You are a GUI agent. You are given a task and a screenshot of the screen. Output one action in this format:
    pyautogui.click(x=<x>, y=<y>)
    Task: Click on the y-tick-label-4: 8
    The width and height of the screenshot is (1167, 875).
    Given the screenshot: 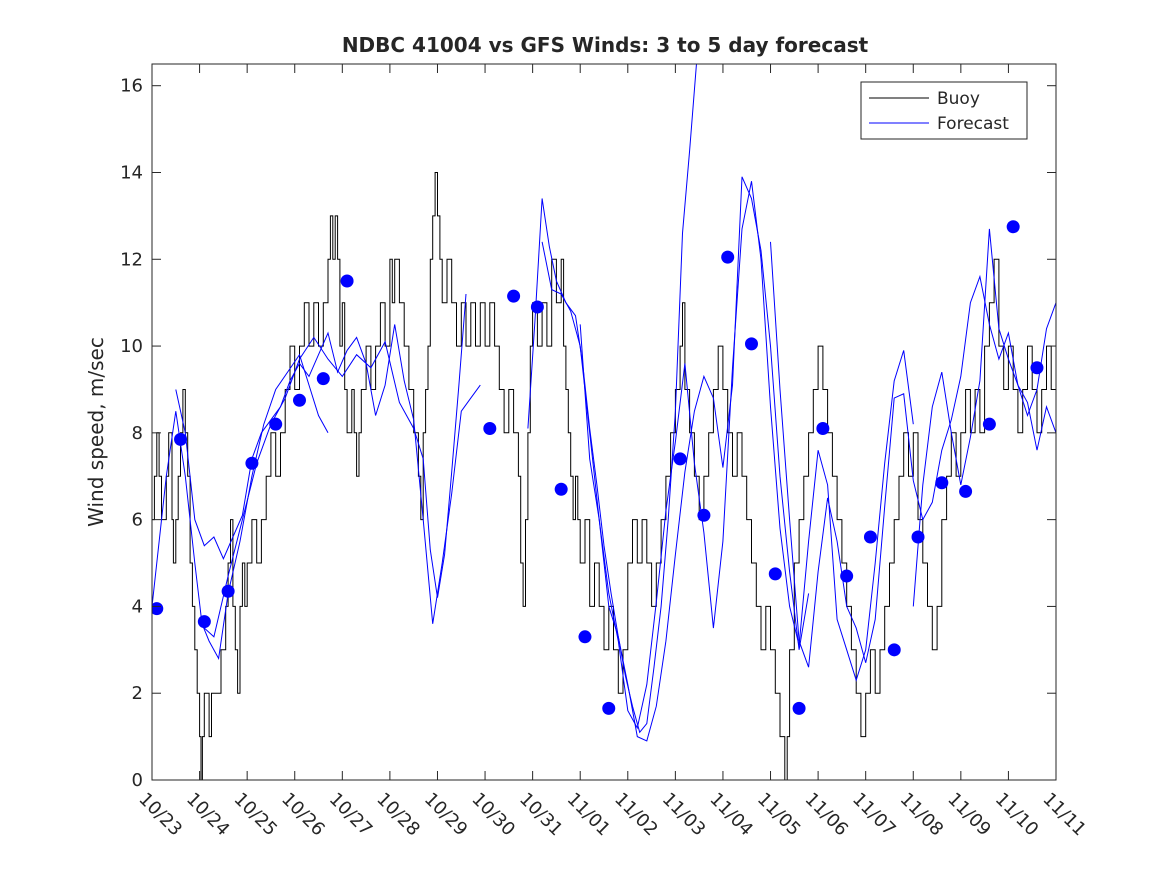 What is the action you would take?
    pyautogui.click(x=137, y=433)
    